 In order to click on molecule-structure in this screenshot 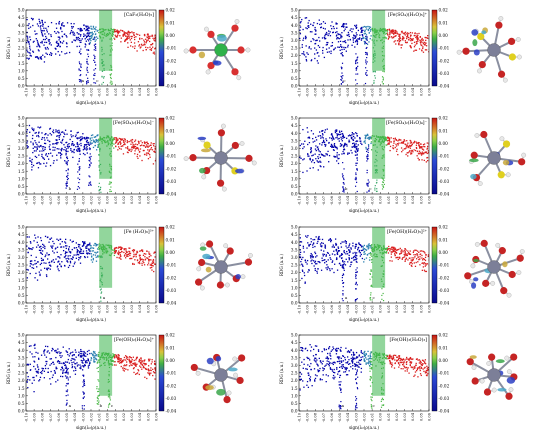, I will do `click(220, 157)`.